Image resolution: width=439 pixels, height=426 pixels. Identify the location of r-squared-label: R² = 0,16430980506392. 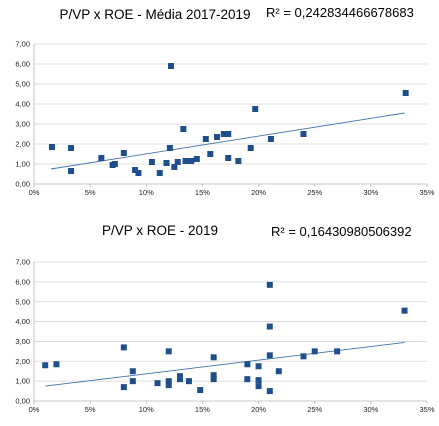
(341, 231).